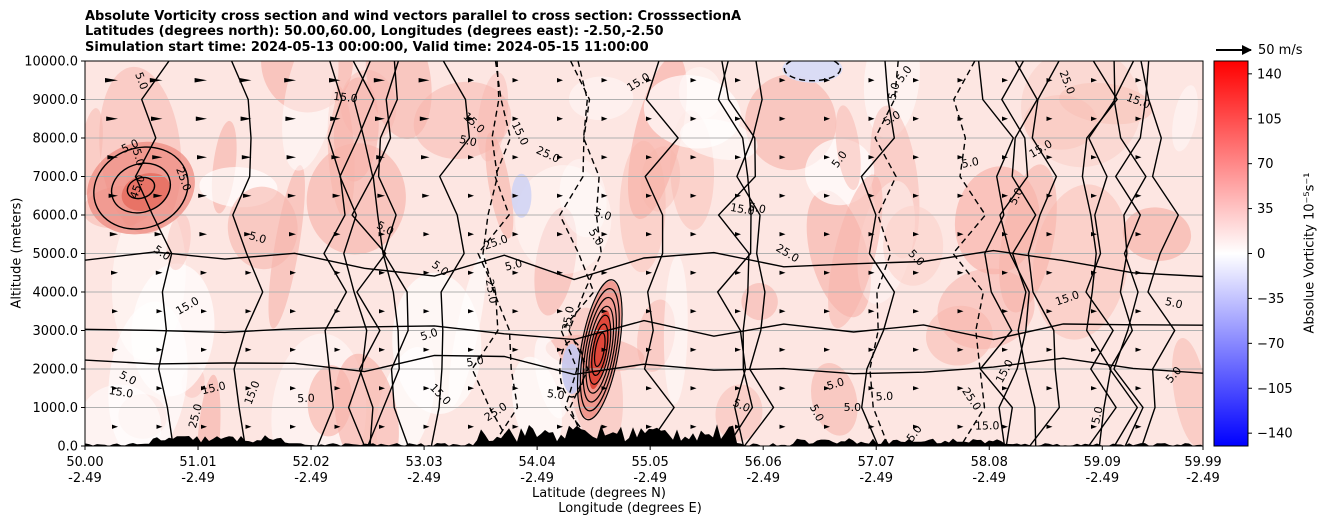 The width and height of the screenshot is (1332, 526). What do you see at coordinates (51, 62) in the screenshot?
I see `y-tick-label: 10000.0` at bounding box center [51, 62].